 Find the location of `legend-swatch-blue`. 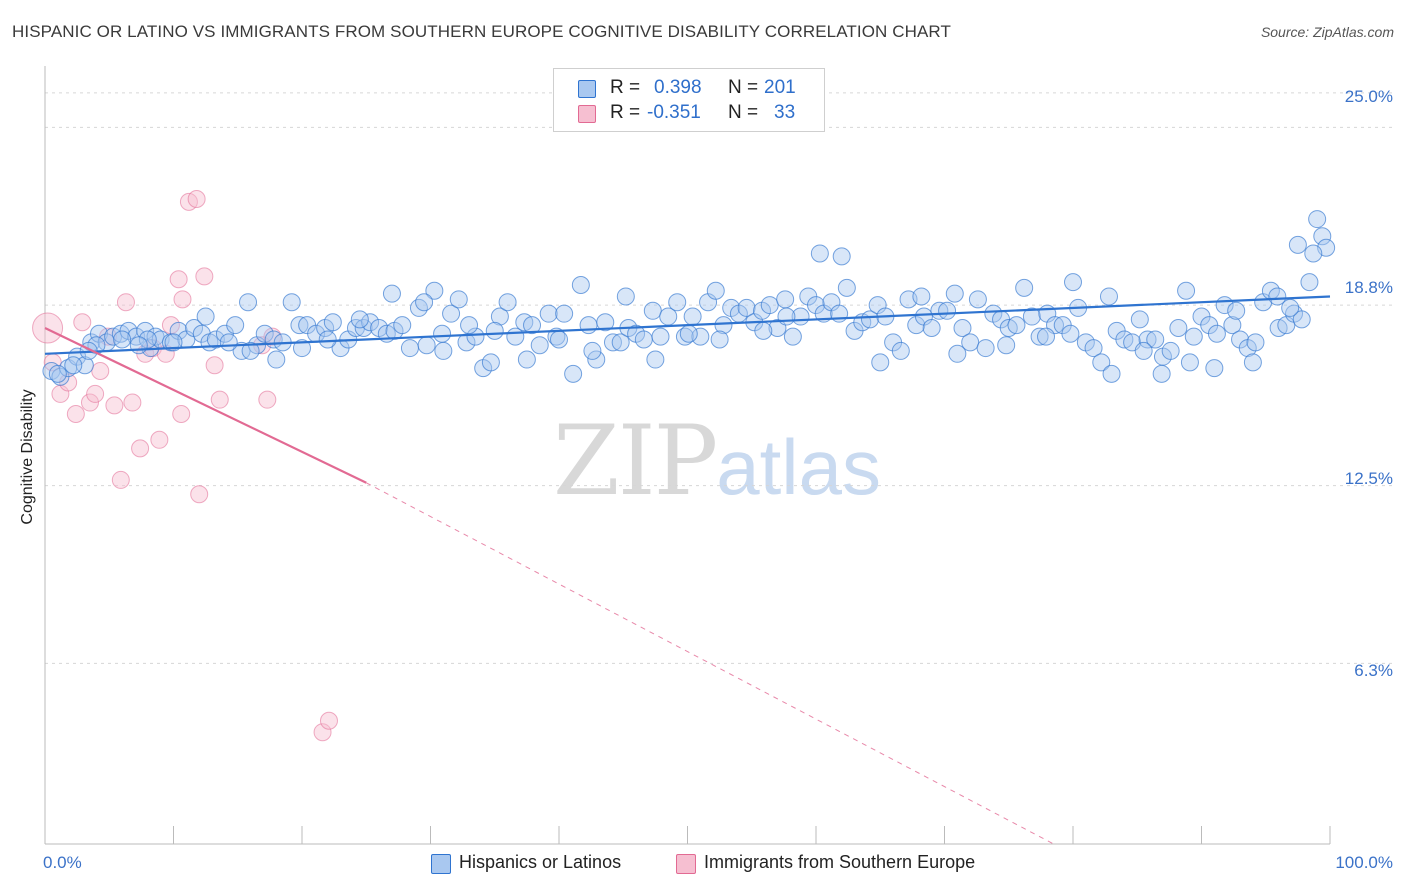

legend-swatch-blue is located at coordinates (441, 864).